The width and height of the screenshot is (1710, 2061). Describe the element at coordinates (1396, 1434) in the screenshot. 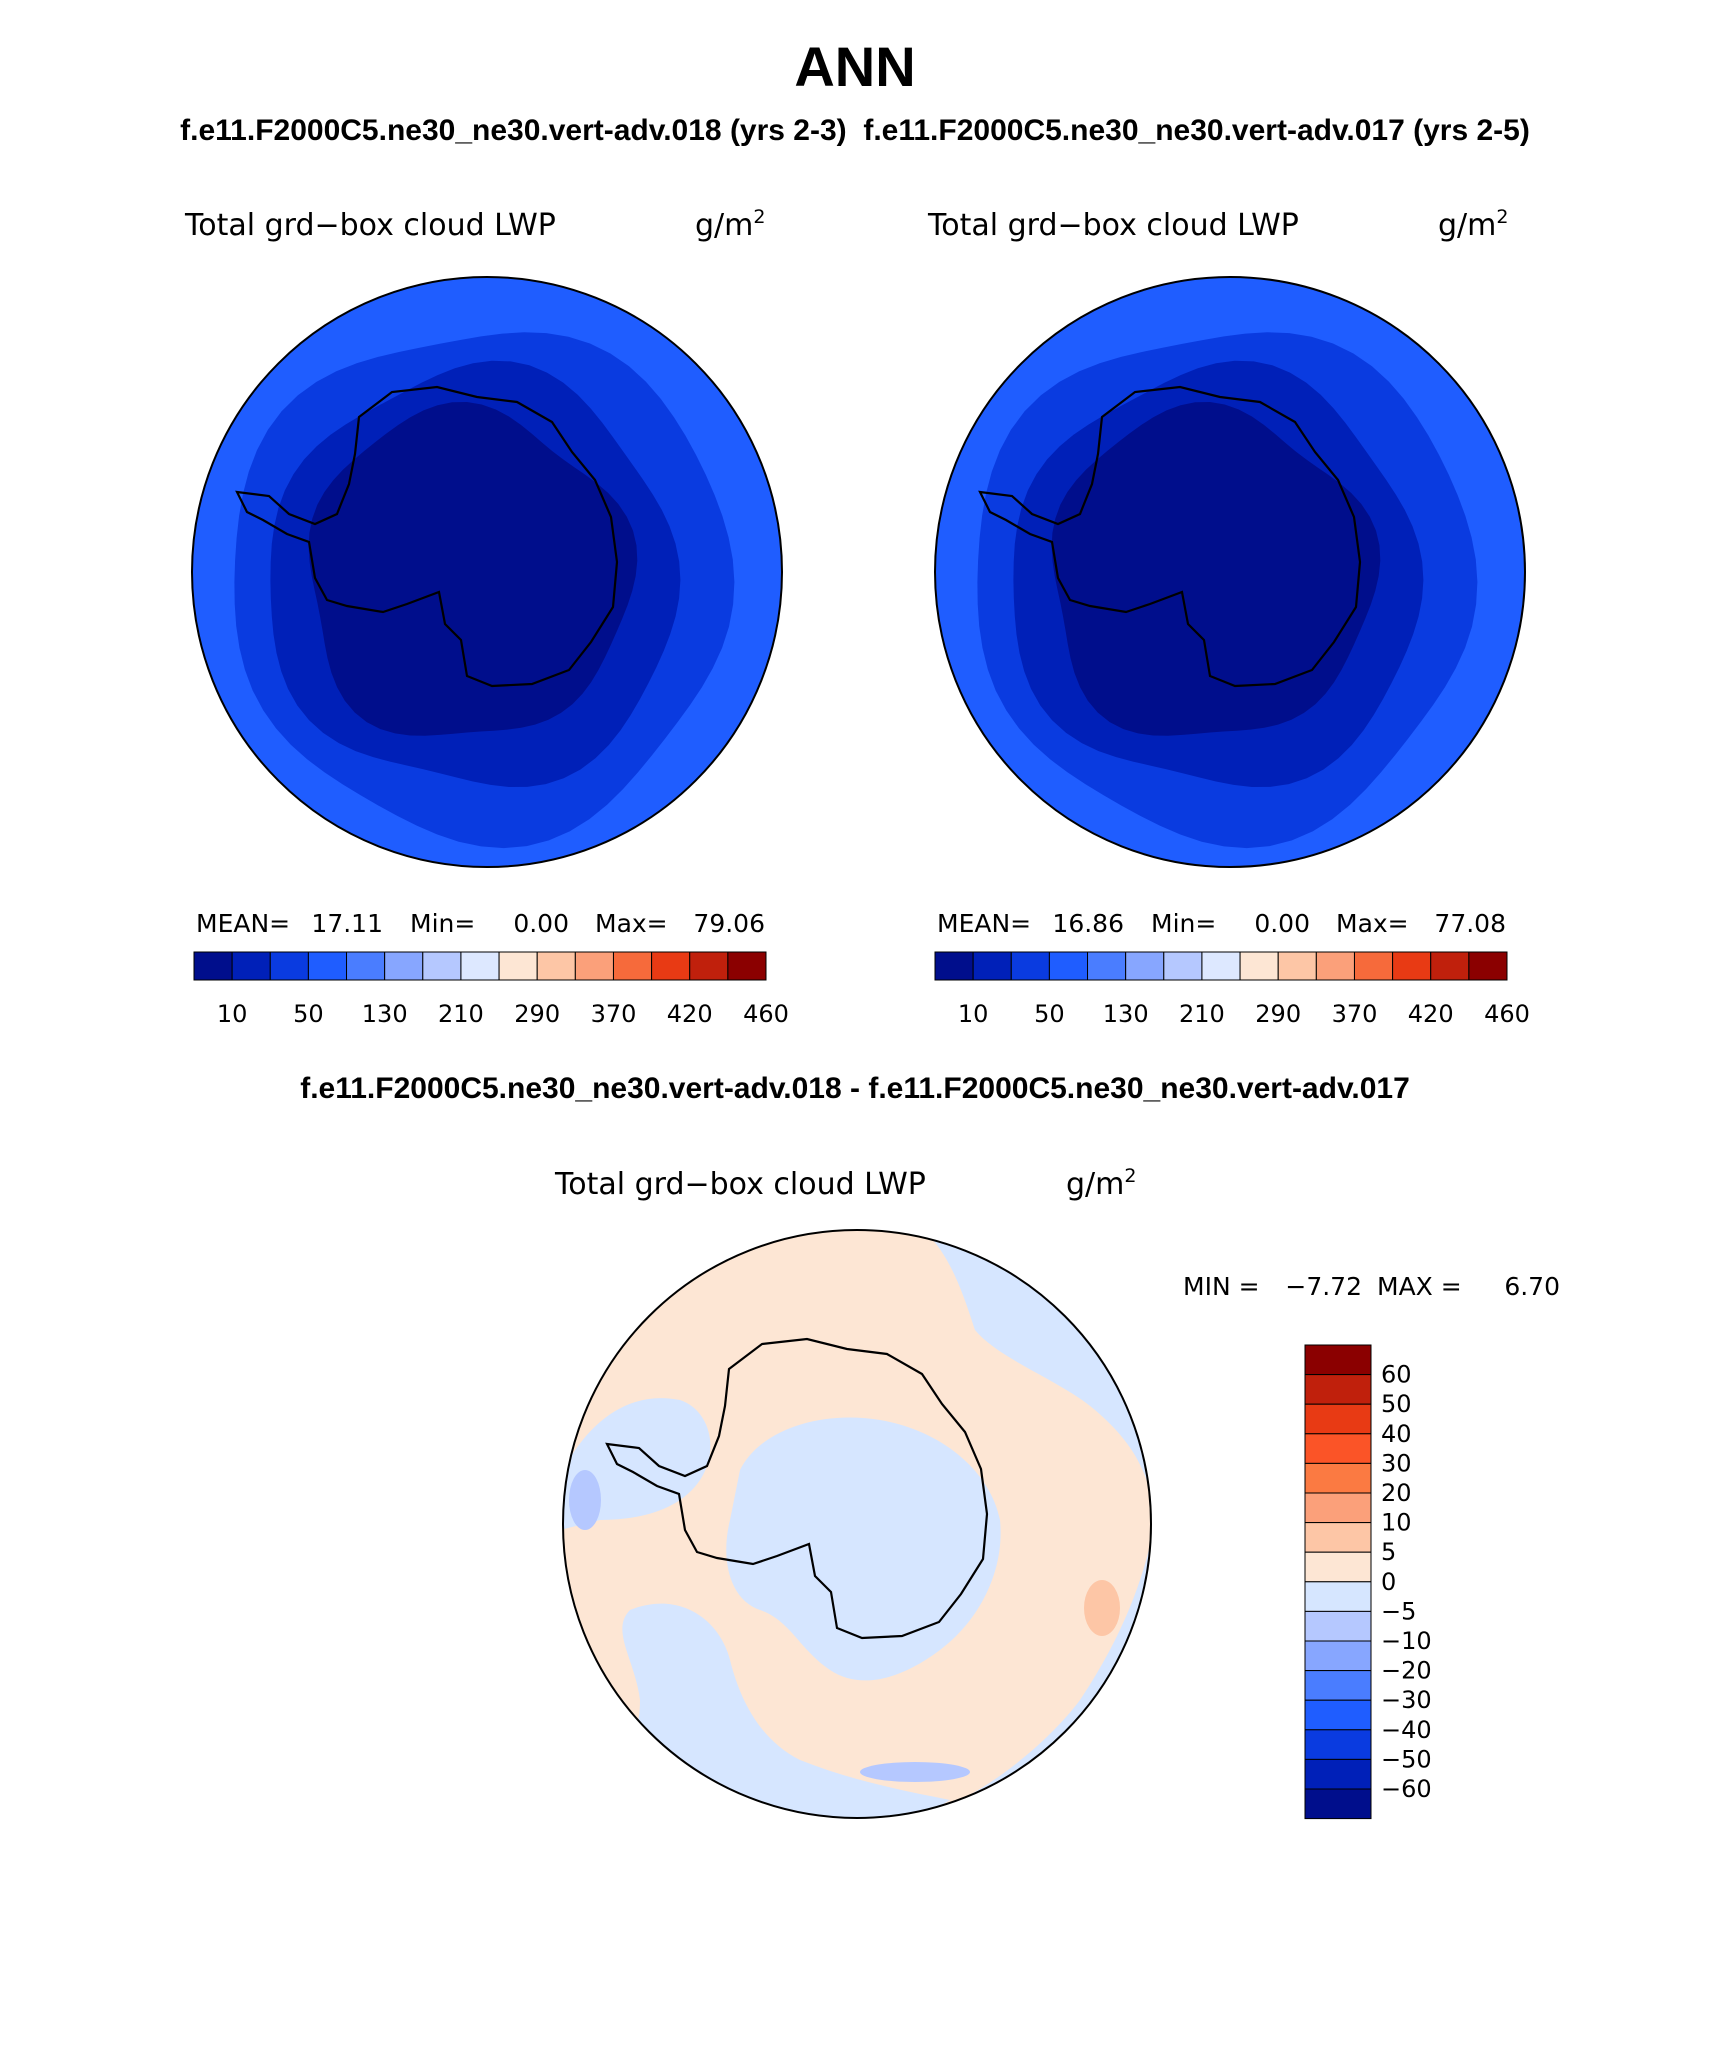

I see `diff-colorbar-tick-label: 40` at that location.